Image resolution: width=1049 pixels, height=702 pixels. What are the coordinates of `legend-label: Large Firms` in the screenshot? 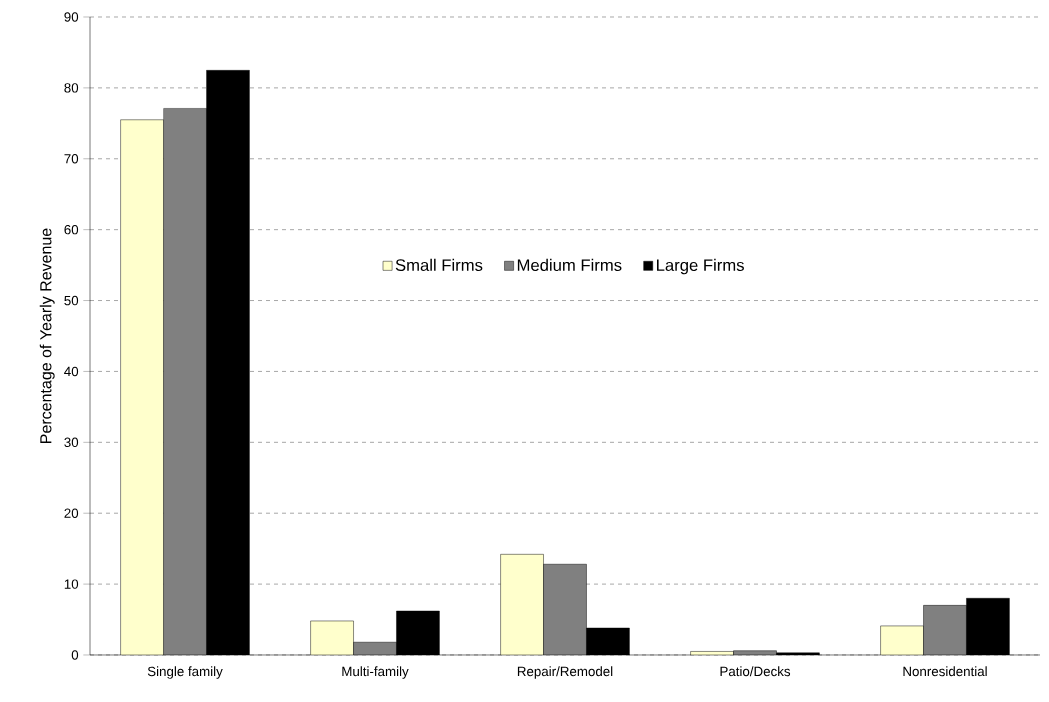 It's located at (700, 266).